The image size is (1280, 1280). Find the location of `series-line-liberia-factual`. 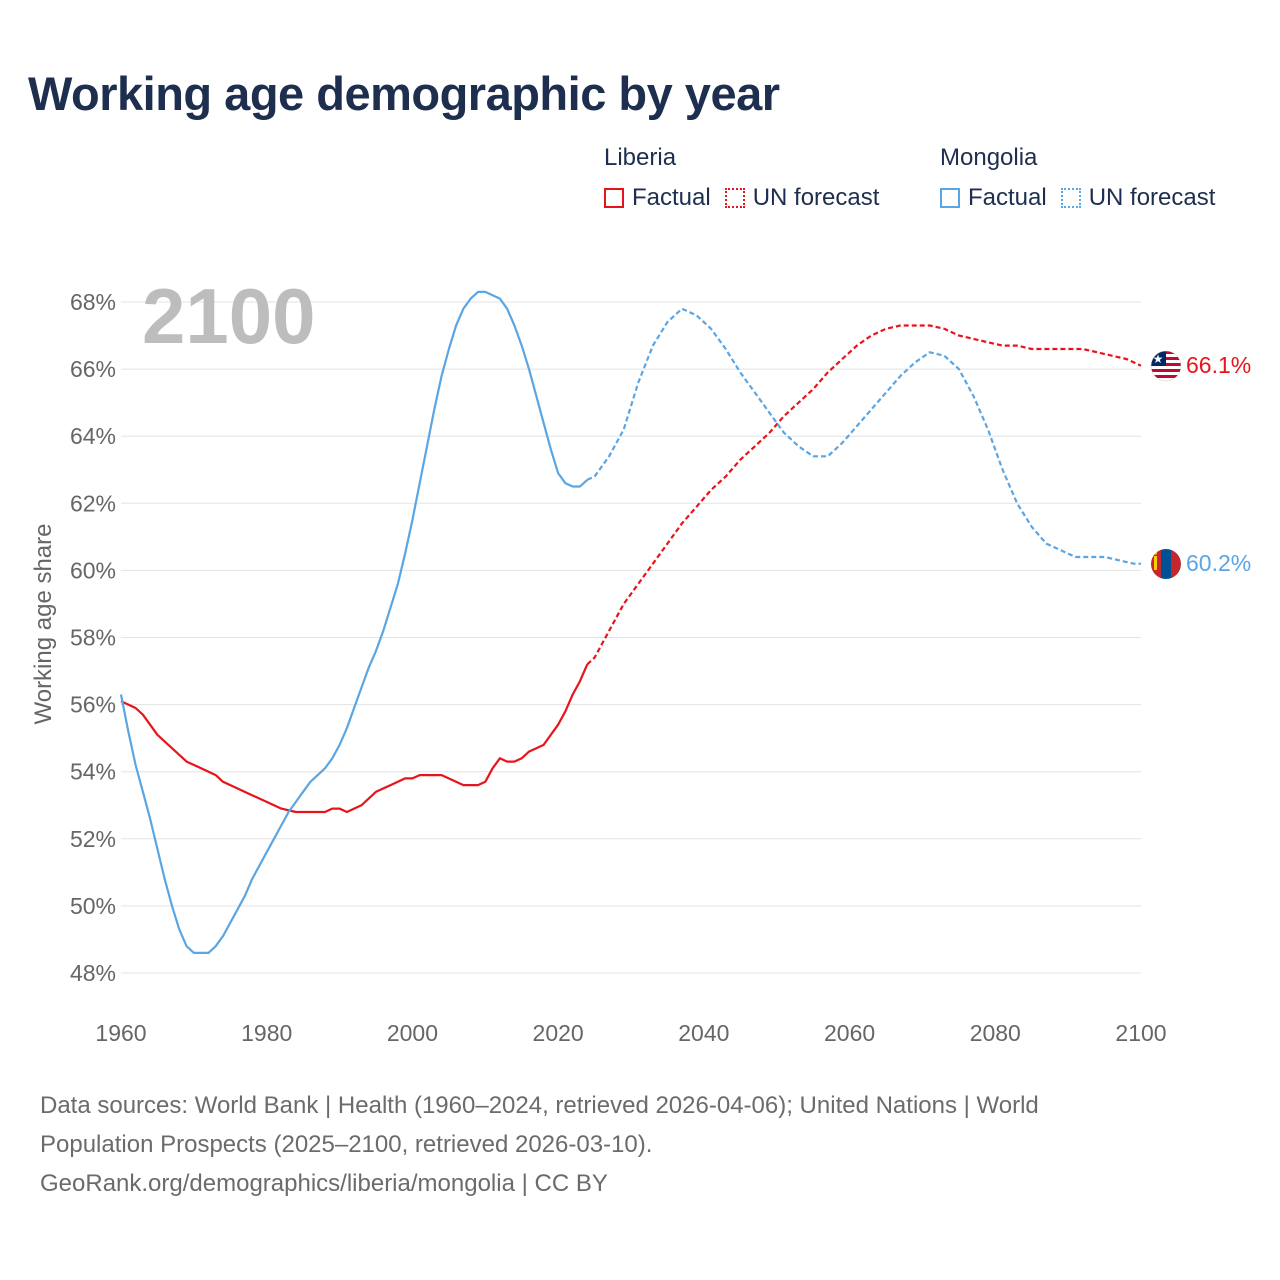

series-line-liberia-factual is located at coordinates (354, 738).